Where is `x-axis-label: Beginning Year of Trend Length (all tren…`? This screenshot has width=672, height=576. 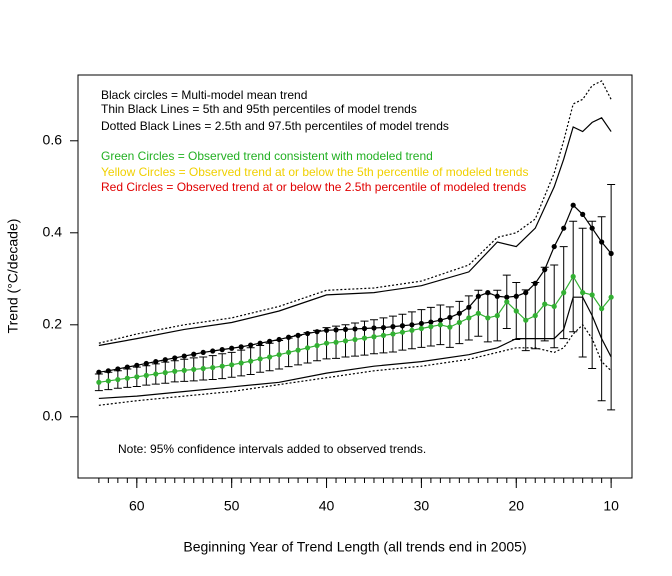 x-axis-label: Beginning Year of Trend Length (all tren… is located at coordinates (354, 547).